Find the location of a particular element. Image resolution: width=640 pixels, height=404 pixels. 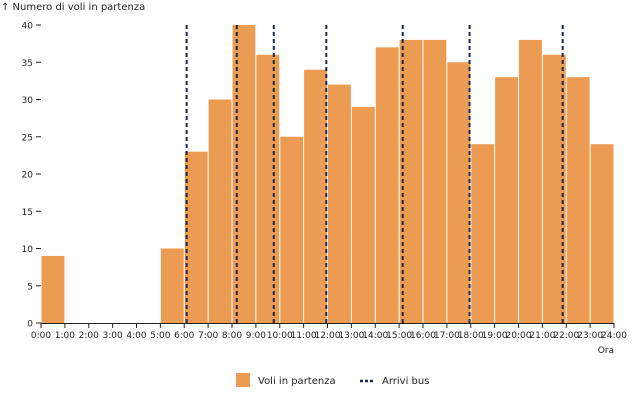

x-tick-label: 1:00 is located at coordinates (65, 336).